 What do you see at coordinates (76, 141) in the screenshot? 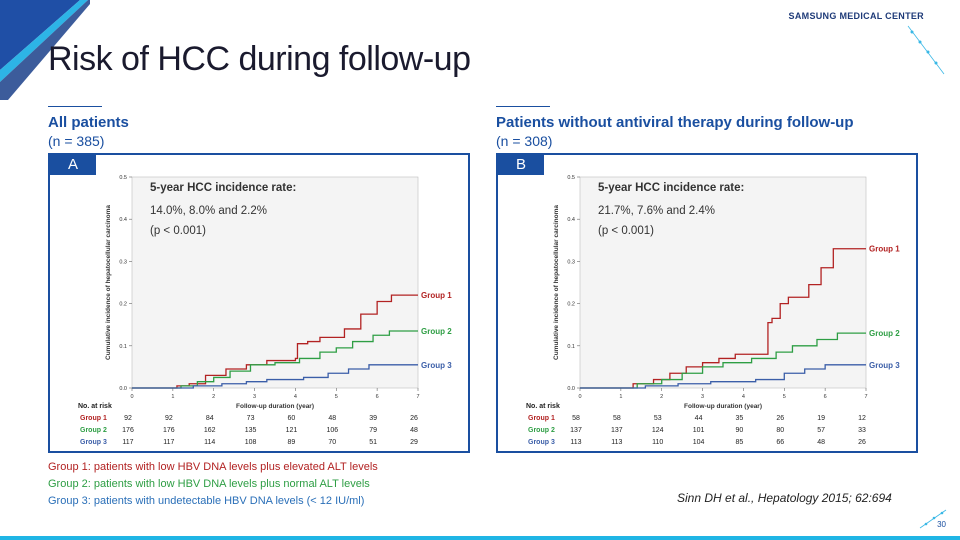
I see `left-n: (n = 385)` at bounding box center [76, 141].